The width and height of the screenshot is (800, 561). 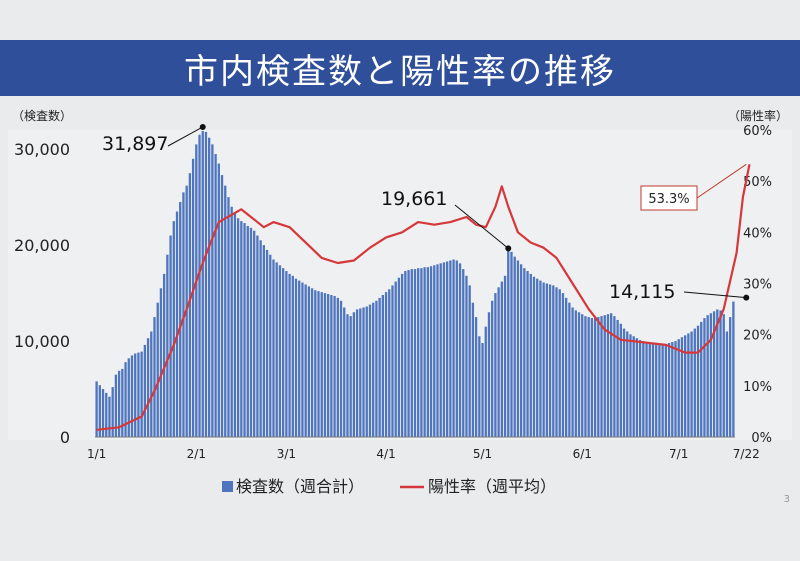 What do you see at coordinates (678, 454) in the screenshot?
I see `x-tick-label: 7/1` at bounding box center [678, 454].